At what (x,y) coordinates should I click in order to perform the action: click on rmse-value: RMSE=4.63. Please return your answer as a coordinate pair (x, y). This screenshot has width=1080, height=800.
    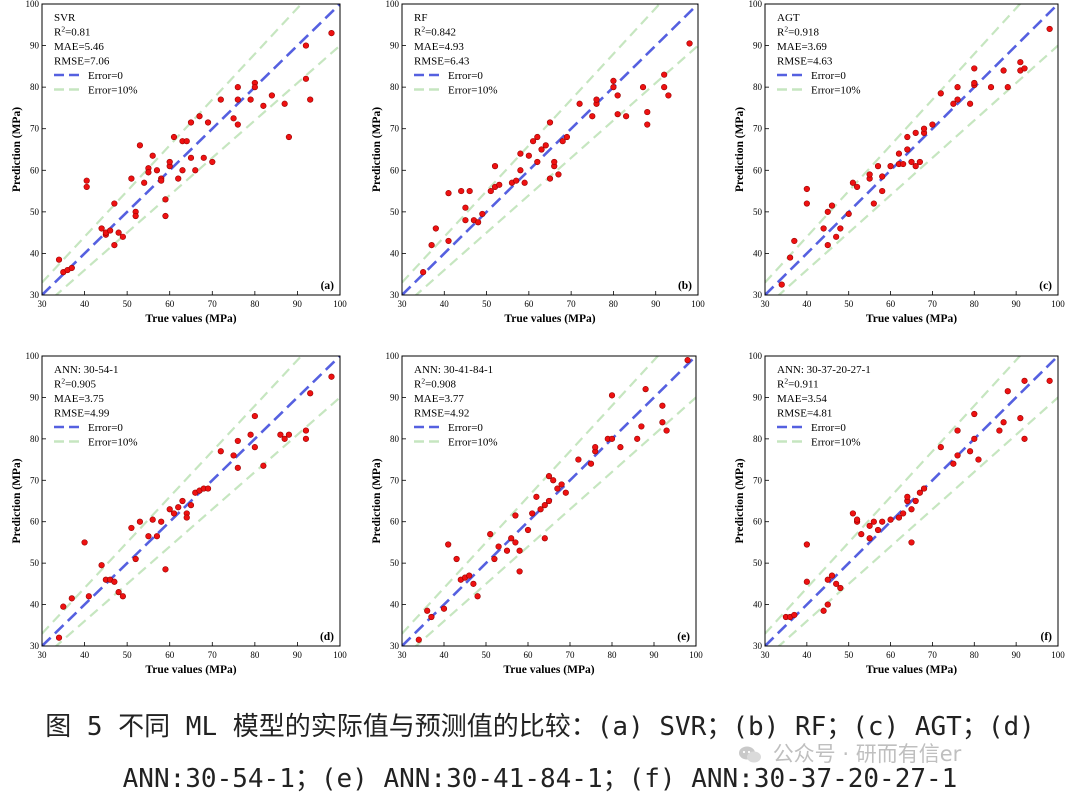
    Looking at the image, I should click on (805, 62).